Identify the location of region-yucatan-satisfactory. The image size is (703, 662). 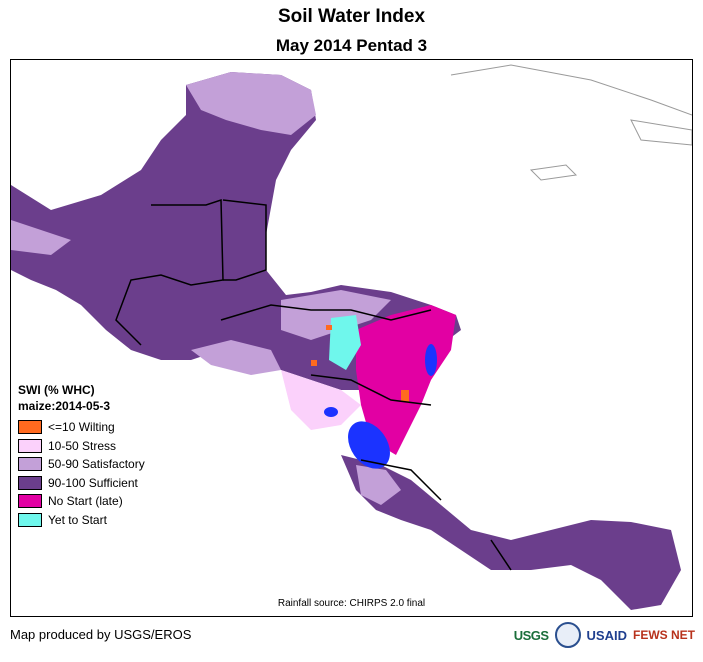
(251, 103).